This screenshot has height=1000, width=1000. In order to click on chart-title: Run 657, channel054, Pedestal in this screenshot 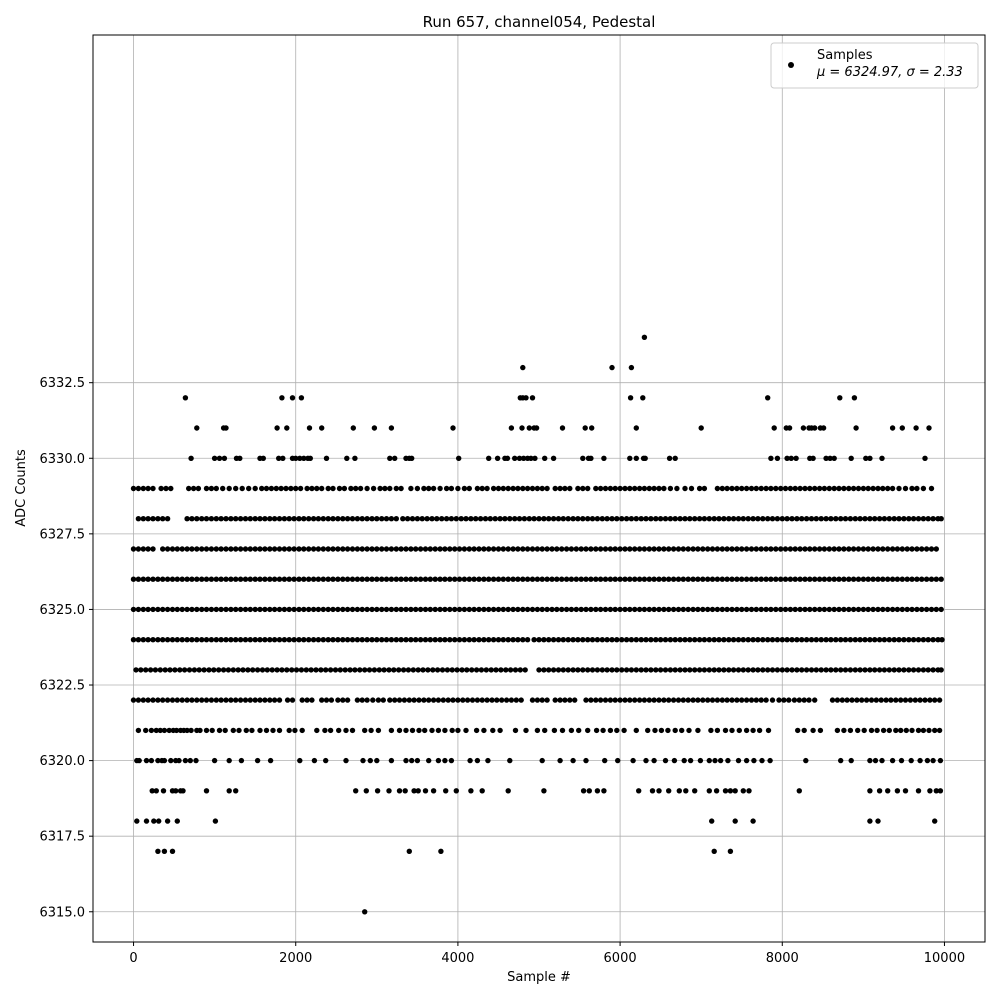, I will do `click(539, 22)`.